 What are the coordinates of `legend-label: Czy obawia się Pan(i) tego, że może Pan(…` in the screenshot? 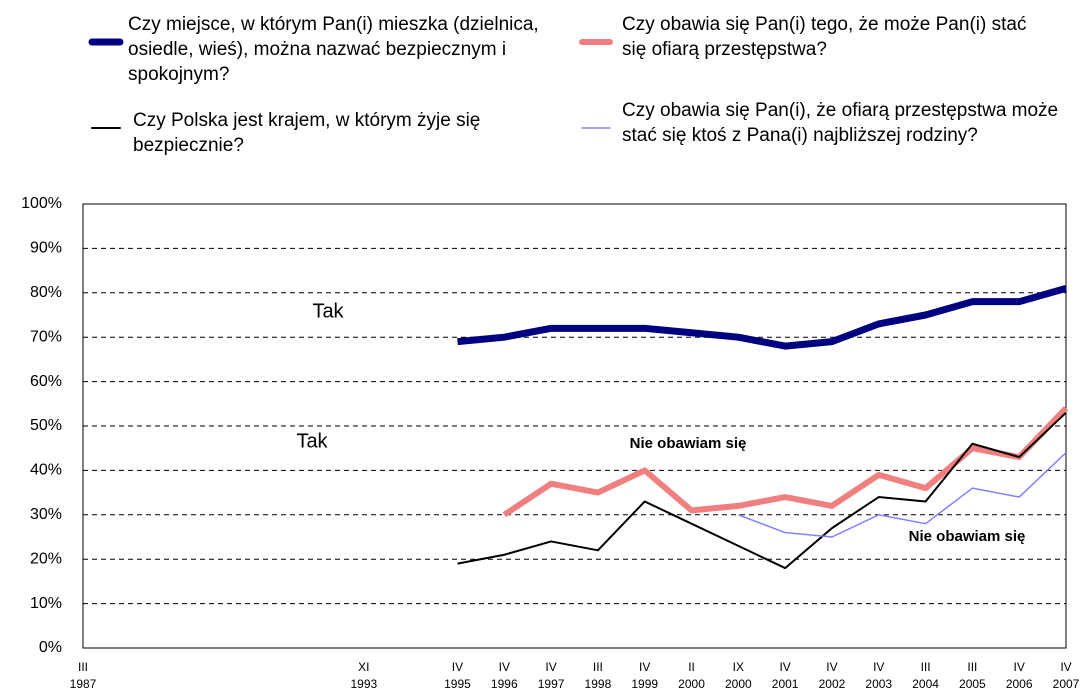 It's located at (824, 37).